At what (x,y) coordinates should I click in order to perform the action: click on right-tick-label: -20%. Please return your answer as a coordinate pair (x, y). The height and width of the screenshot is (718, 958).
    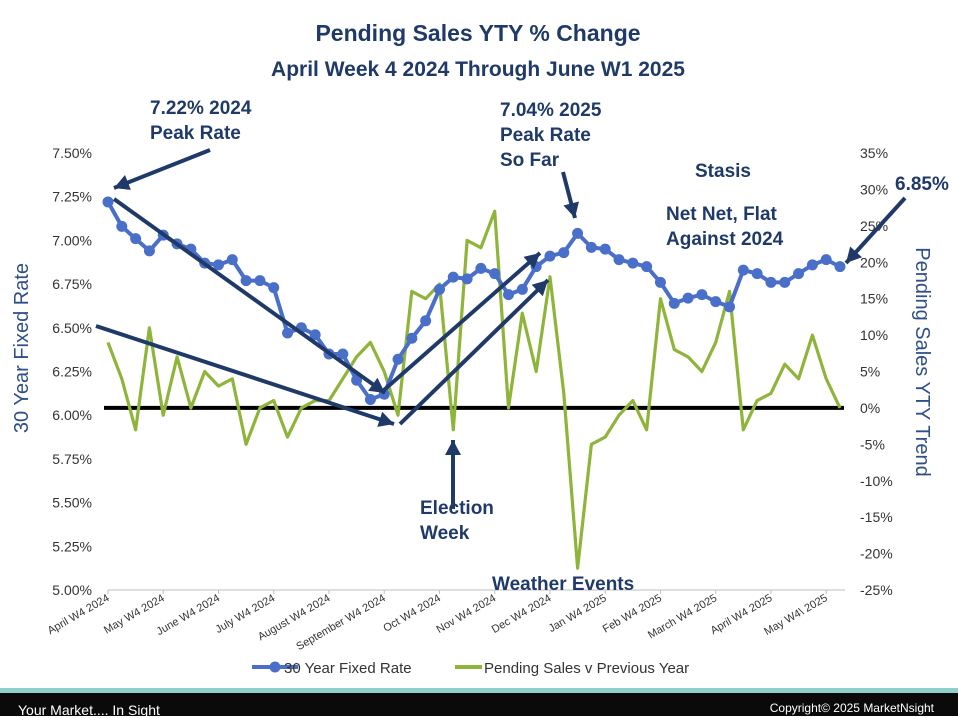
    Looking at the image, I should click on (876, 554).